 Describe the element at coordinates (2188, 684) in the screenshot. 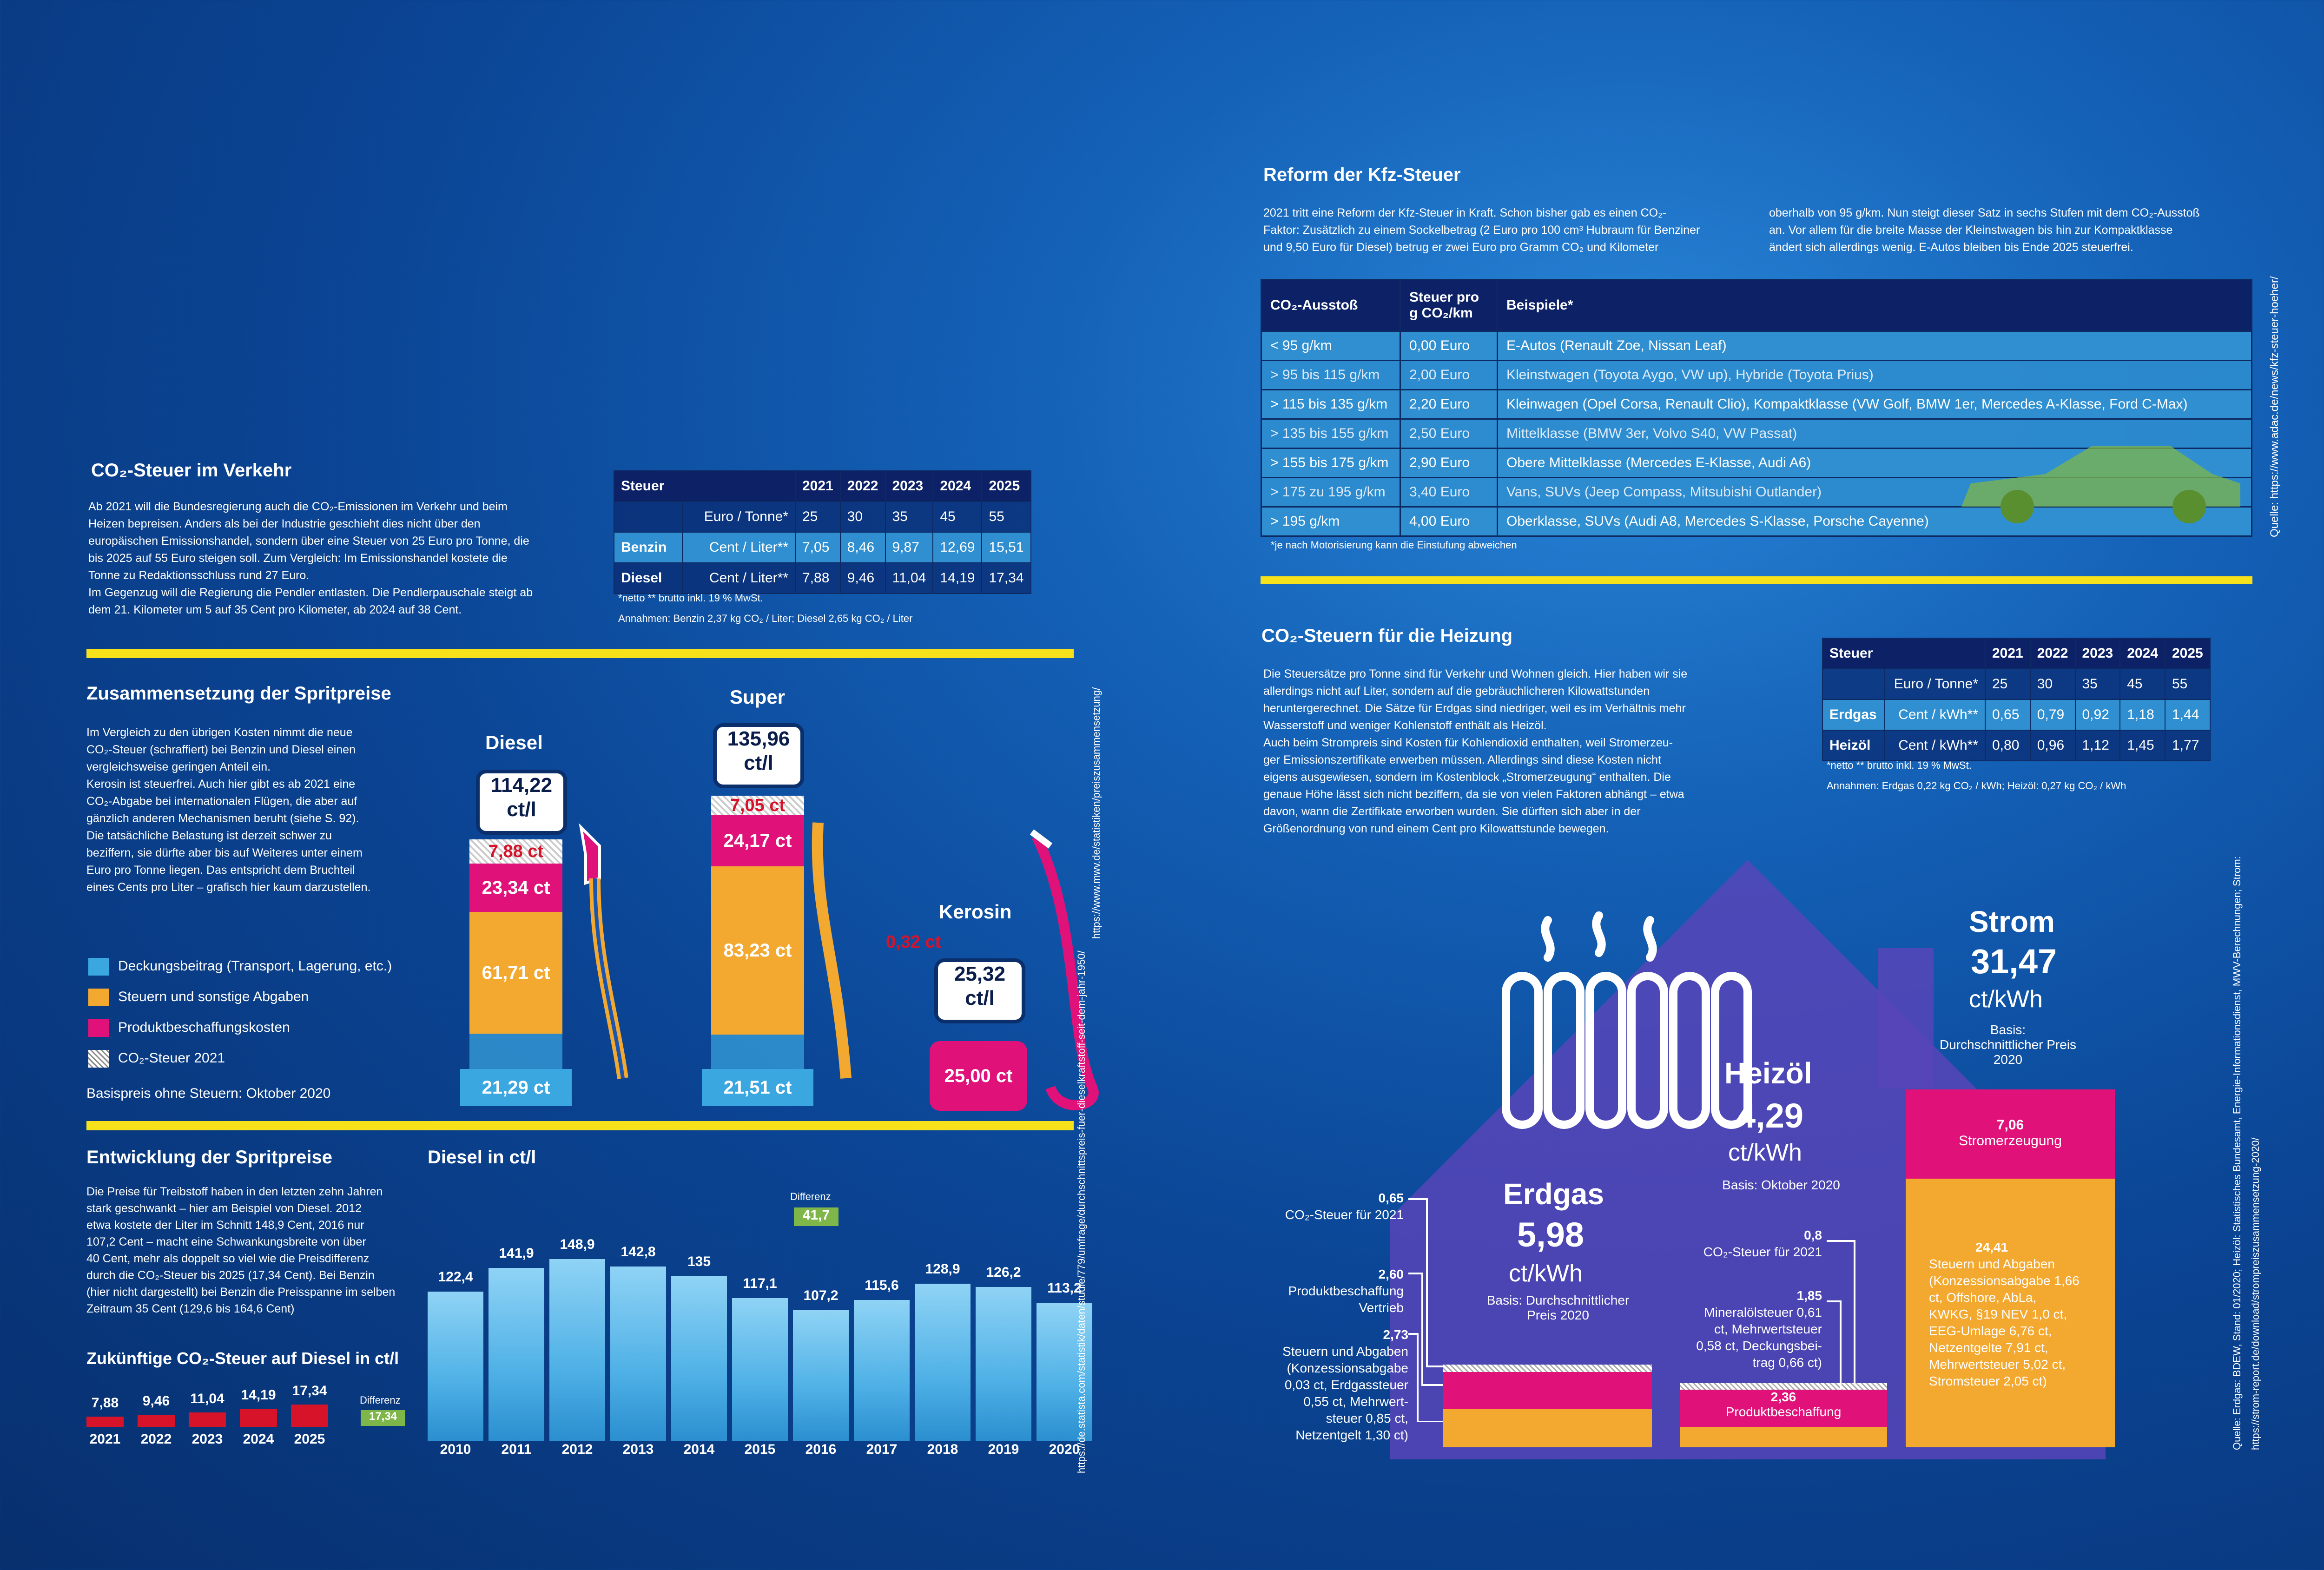

I see `cell: 55` at that location.